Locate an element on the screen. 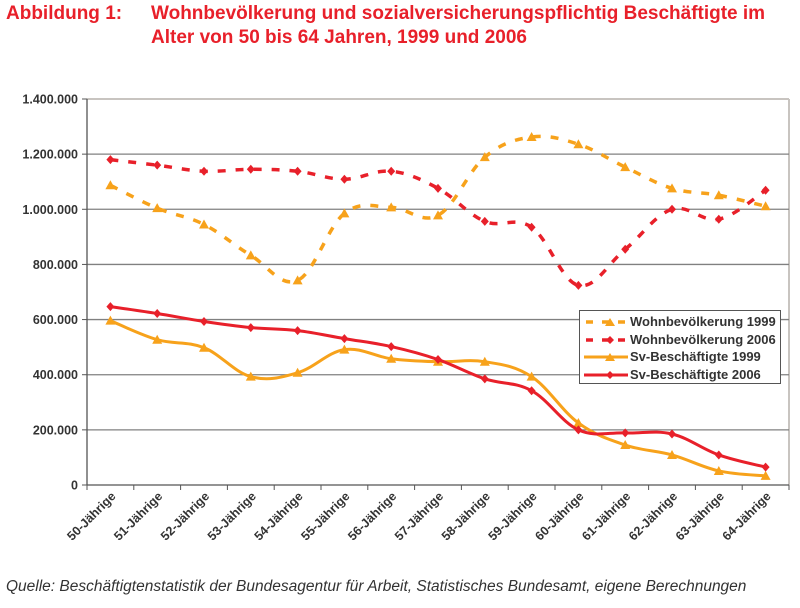 The height and width of the screenshot is (608, 800). x-tick-label: 64-Jährige is located at coordinates (747, 516).